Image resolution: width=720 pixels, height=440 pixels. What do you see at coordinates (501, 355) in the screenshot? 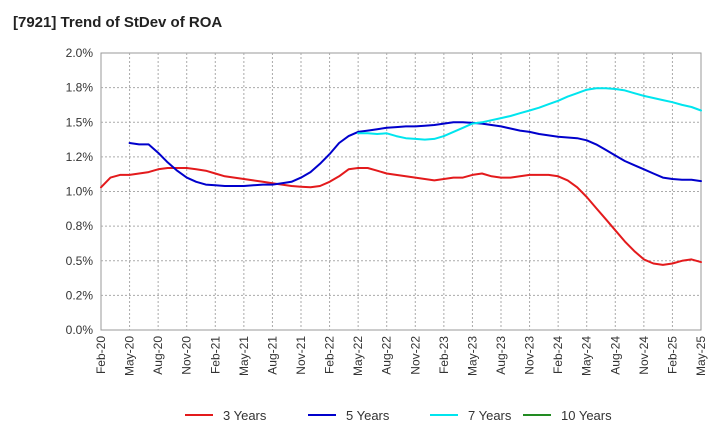
I see `x-tick-label: Aug-23` at bounding box center [501, 355].